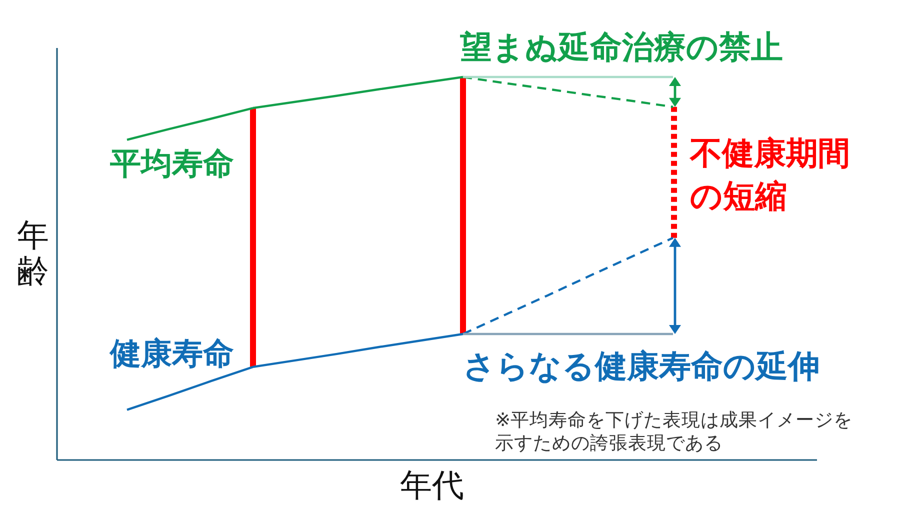 This screenshot has width=900, height=518. What do you see at coordinates (171, 163) in the screenshot?
I see `series-label: 平均寿命` at bounding box center [171, 163].